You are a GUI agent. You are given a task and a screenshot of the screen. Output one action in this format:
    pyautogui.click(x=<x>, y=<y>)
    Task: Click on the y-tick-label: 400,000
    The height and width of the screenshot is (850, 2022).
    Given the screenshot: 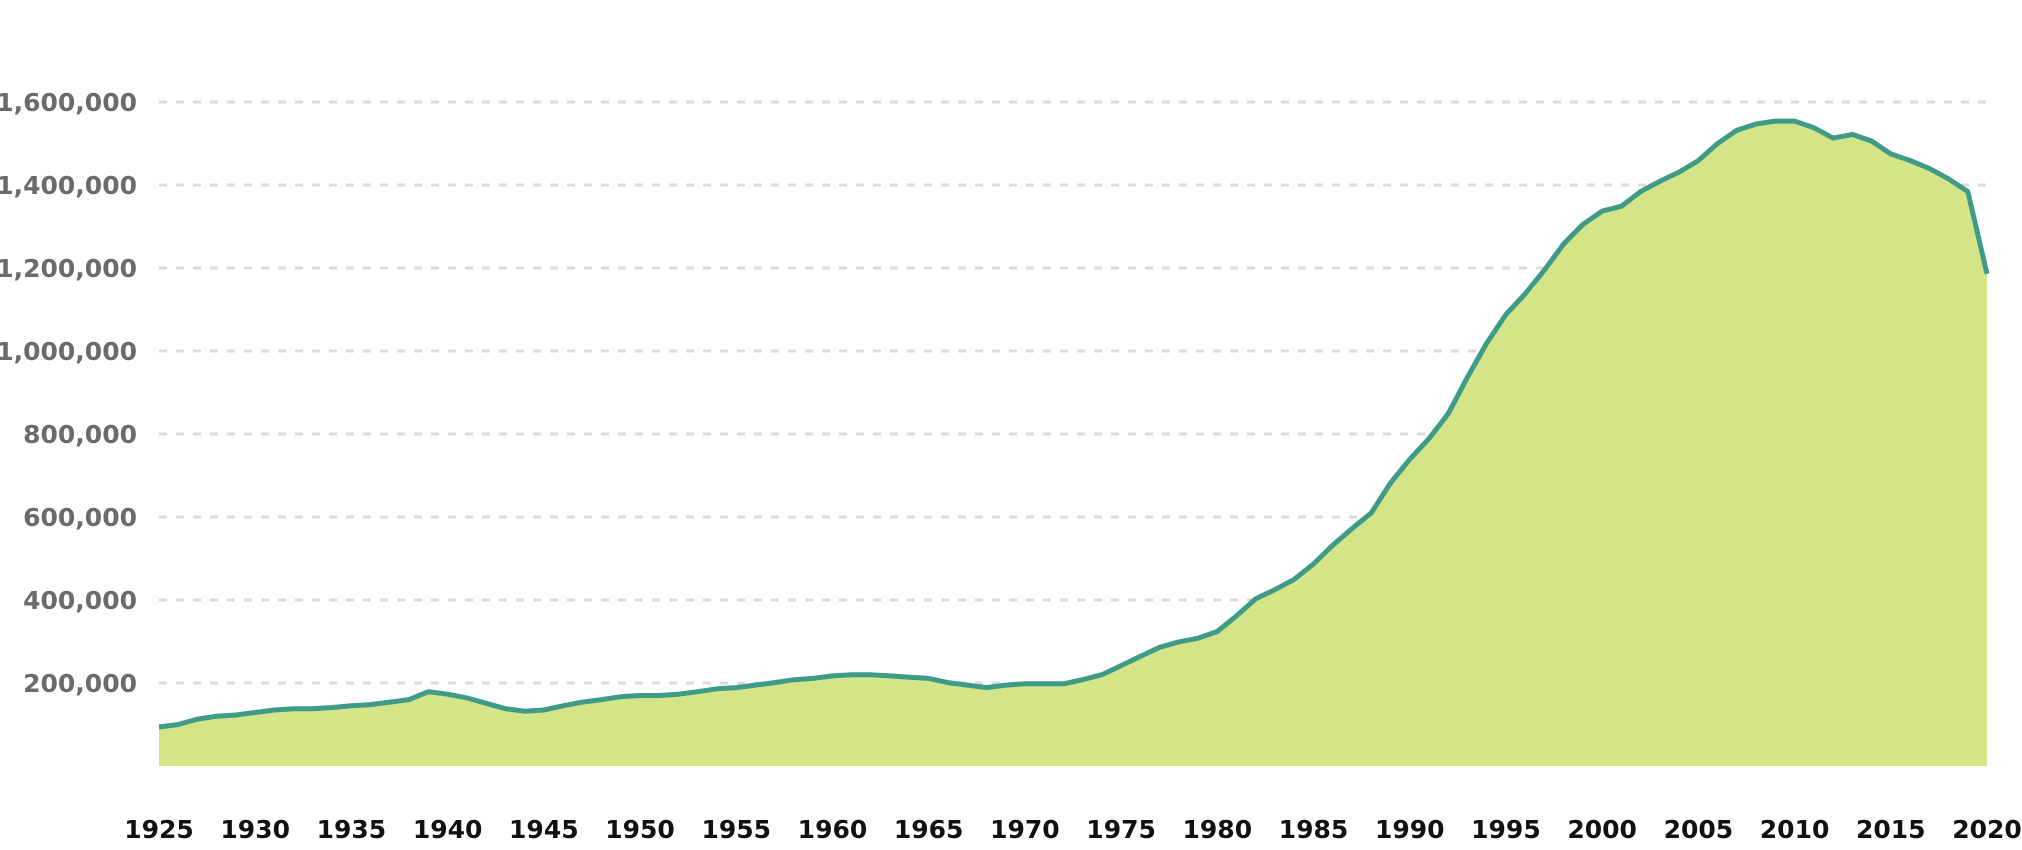 What is the action you would take?
    pyautogui.click(x=80, y=600)
    